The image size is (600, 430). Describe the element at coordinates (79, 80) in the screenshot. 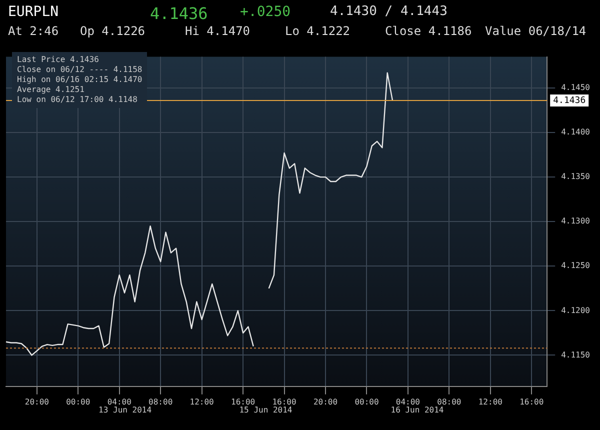

I see `annotation: High on 06/16 02:15 4.1470` at that location.